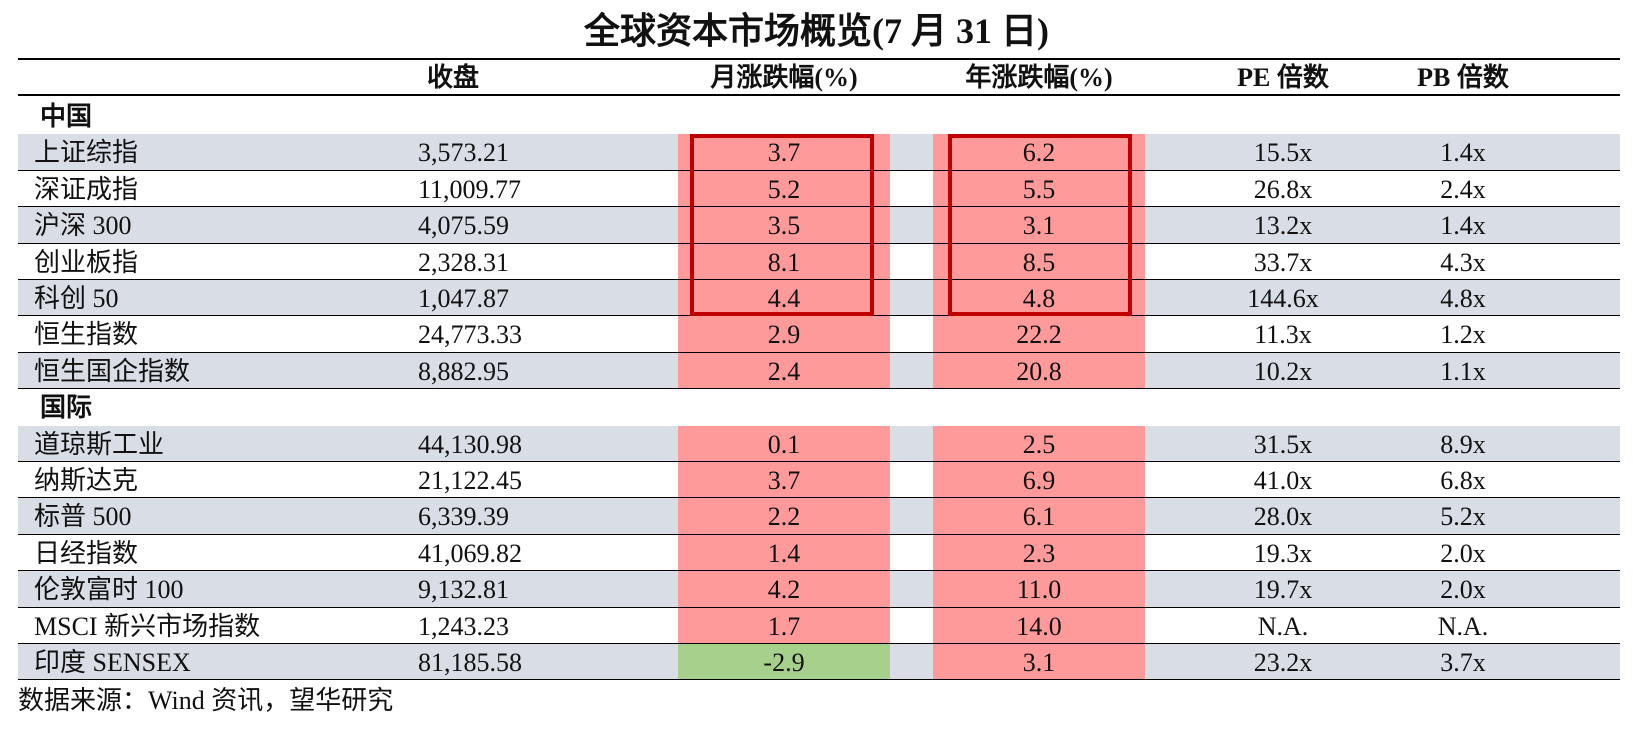  Describe the element at coordinates (819, 116) in the screenshot. I see `group-row: 中国` at that location.